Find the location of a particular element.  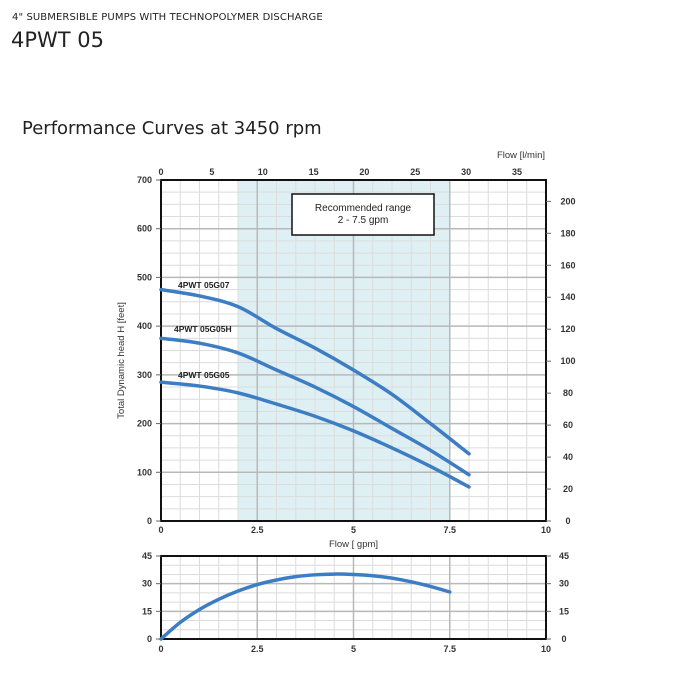

y-tick-label: 100 is located at coordinates (144, 472).